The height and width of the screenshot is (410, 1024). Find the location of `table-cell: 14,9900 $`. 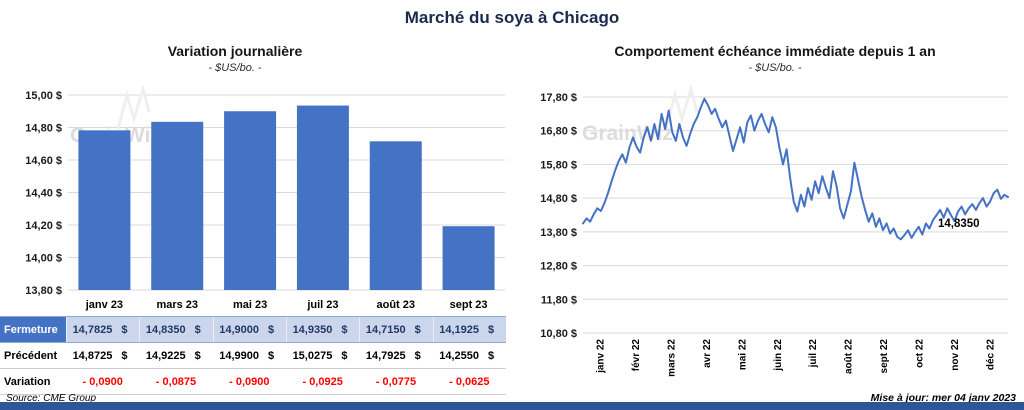

table-cell: 14,9900 $ is located at coordinates (249, 355).